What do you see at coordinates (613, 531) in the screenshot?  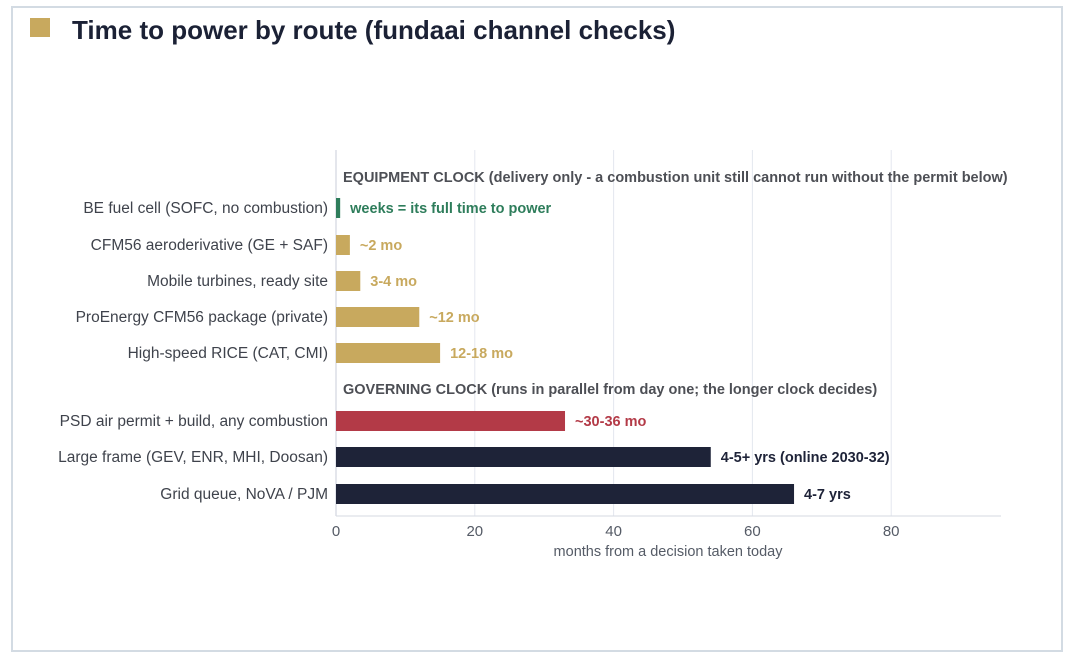 I see `x-tick-label: 40` at bounding box center [613, 531].